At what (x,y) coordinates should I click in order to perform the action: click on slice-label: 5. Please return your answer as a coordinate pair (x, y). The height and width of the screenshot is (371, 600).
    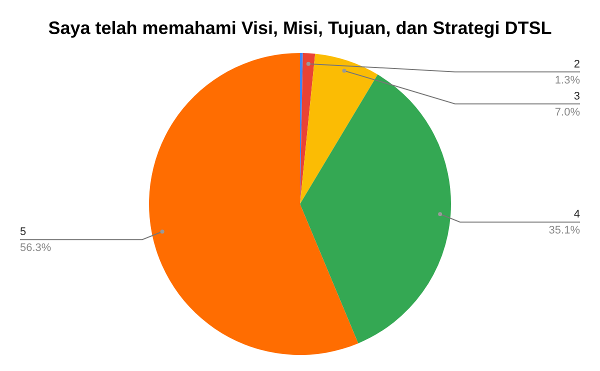
    Looking at the image, I should click on (23, 232).